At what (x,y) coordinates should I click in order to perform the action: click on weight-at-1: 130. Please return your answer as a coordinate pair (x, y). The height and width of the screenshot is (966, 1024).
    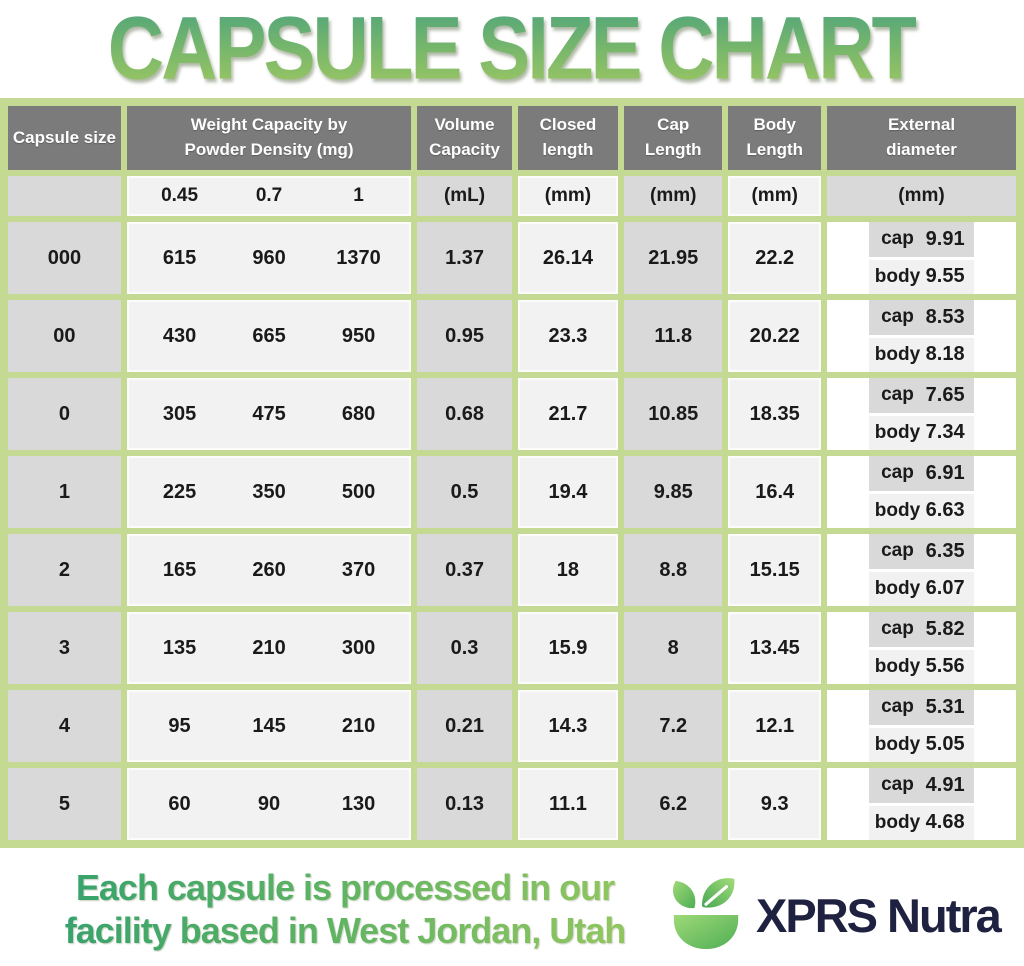
    Looking at the image, I should click on (358, 803).